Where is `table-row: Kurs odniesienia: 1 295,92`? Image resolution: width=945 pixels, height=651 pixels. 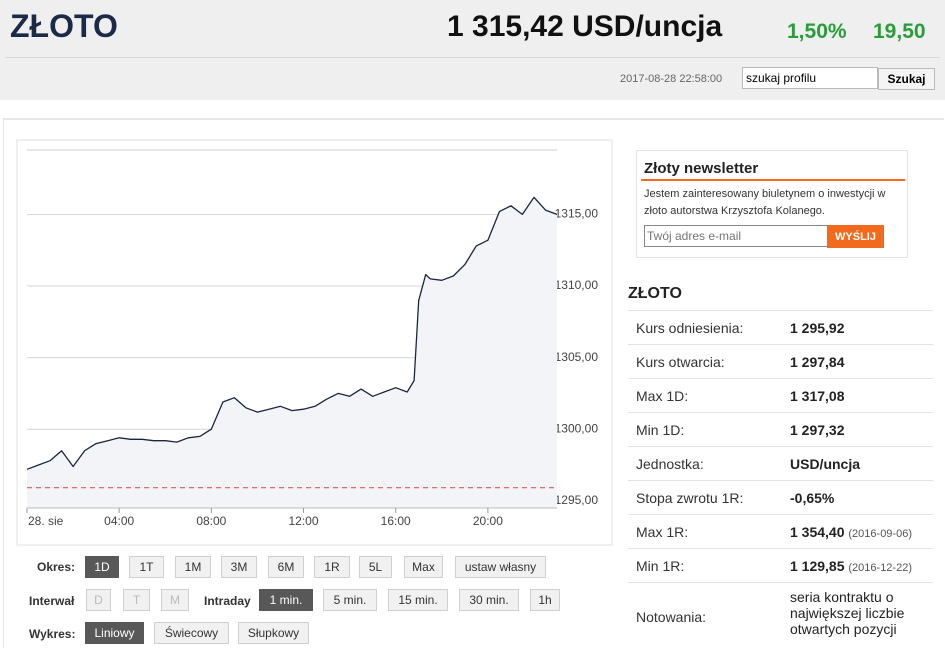 table-row: Kurs odniesienia: 1 295,92 is located at coordinates (780, 327).